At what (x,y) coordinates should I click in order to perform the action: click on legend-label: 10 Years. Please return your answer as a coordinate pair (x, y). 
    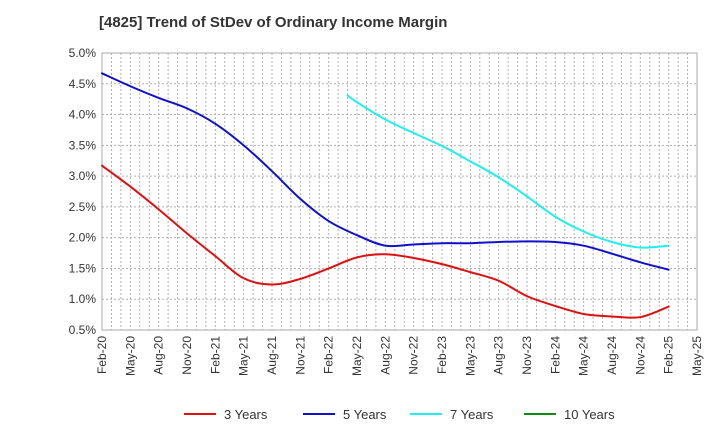
    Looking at the image, I should click on (589, 414).